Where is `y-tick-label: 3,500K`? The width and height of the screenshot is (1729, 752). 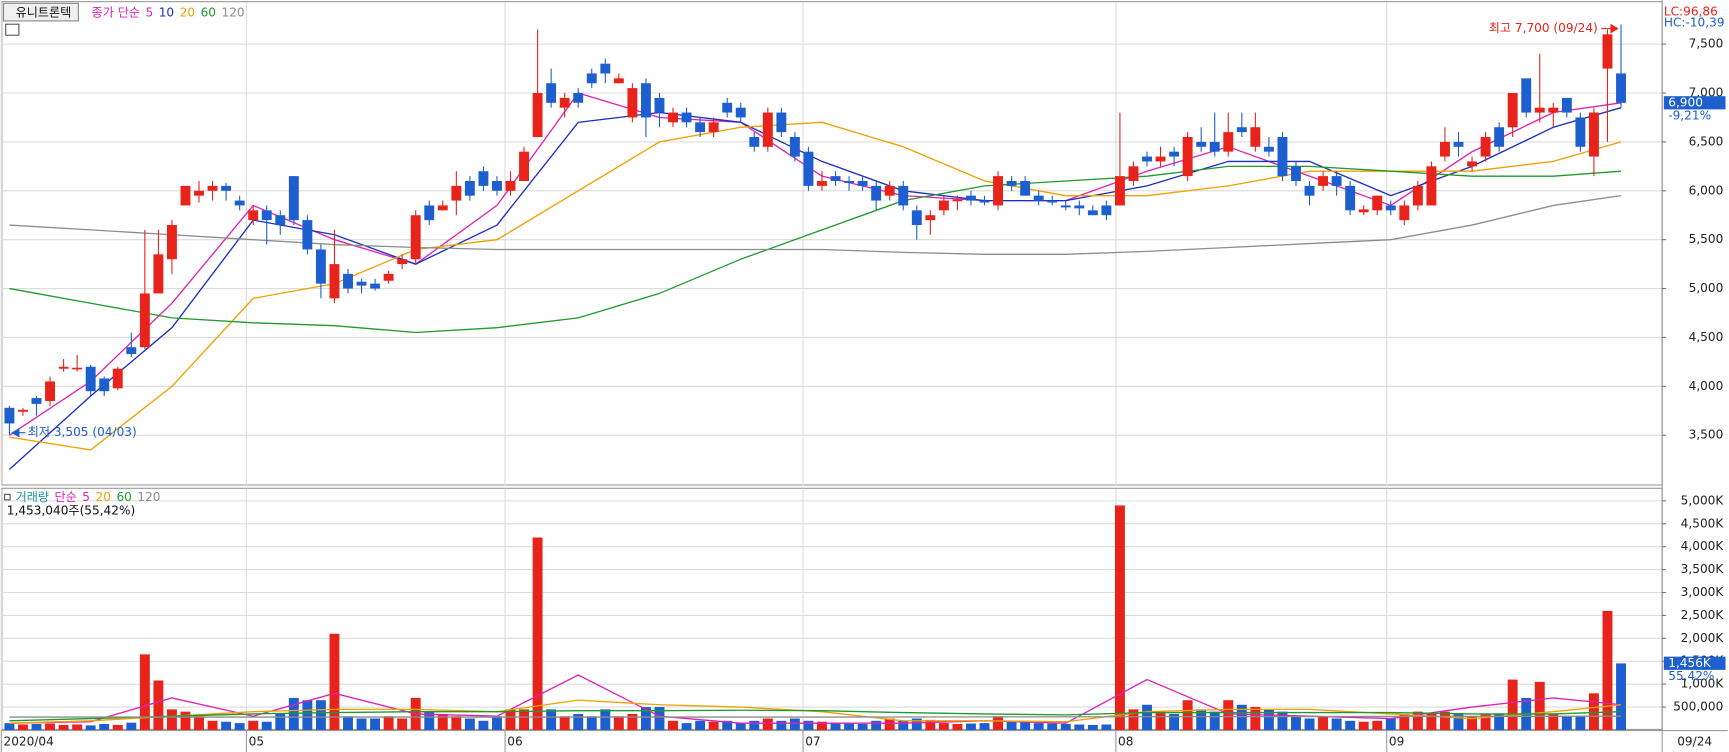 y-tick-label: 3,500K is located at coordinates (1703, 569).